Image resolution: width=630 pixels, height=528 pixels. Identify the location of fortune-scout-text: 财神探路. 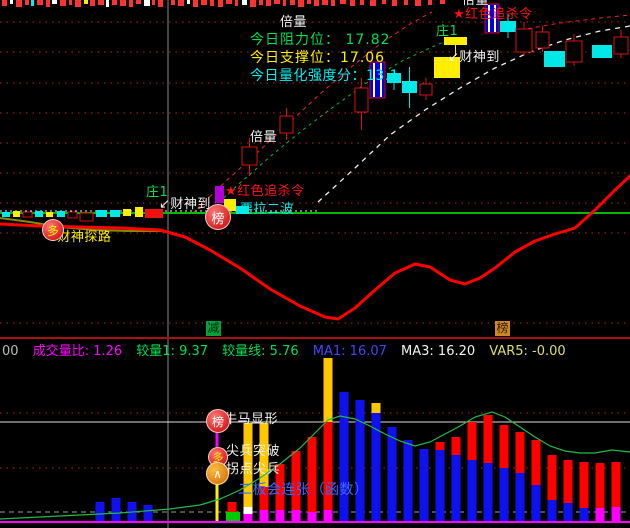
(84, 237).